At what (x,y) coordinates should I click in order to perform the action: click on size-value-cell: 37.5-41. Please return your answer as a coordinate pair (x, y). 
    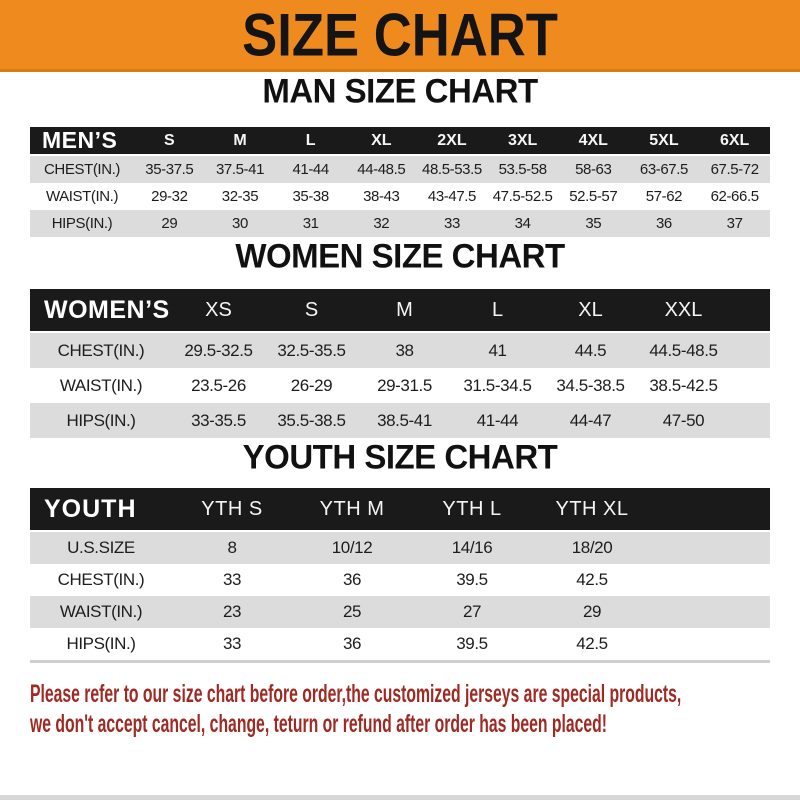
    Looking at the image, I should click on (240, 169).